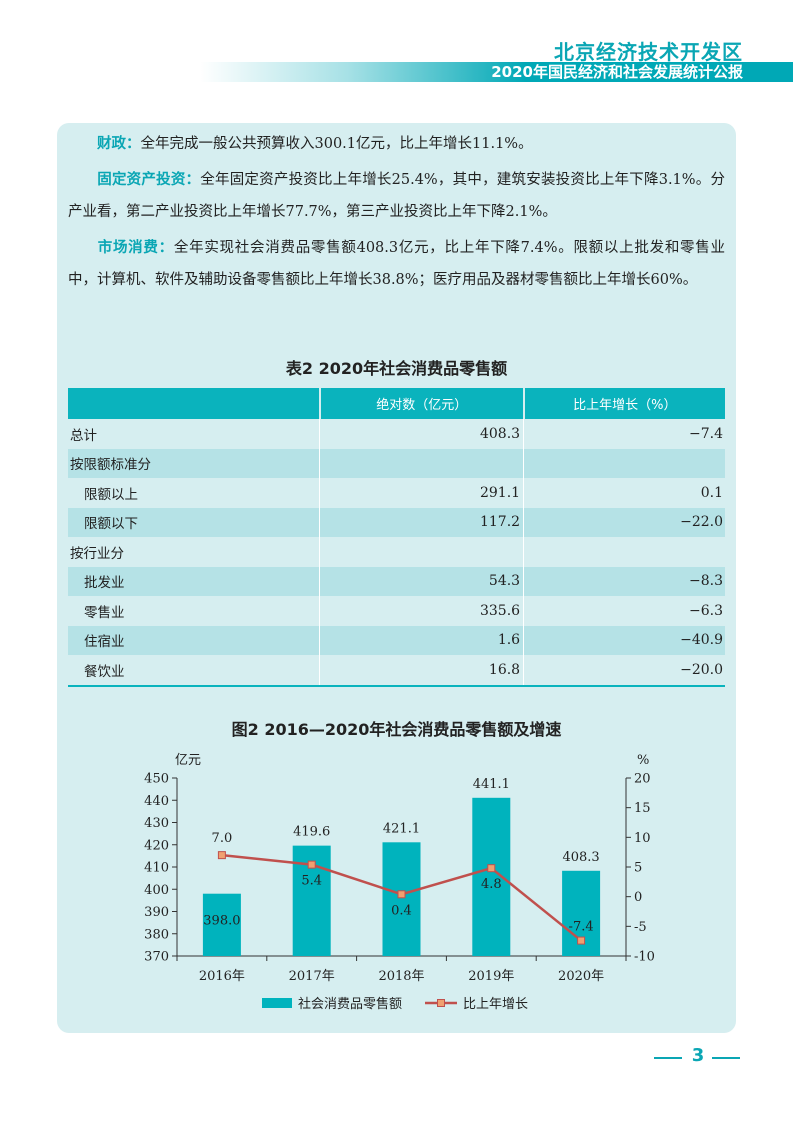  Describe the element at coordinates (222, 976) in the screenshot. I see `x-tick-label: 2016年` at that location.